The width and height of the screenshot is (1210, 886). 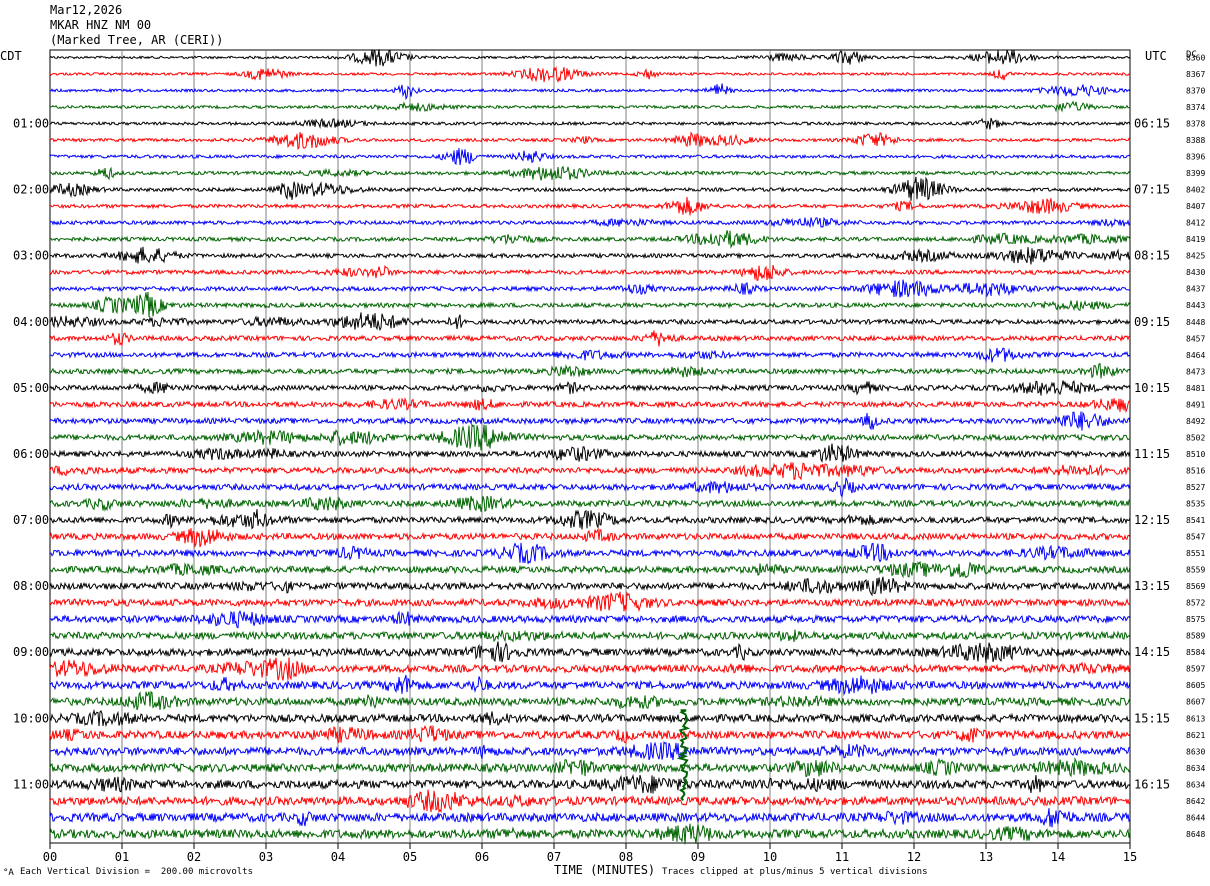 What do you see at coordinates (31, 454) in the screenshot?
I see `left-hour-label: 06:00` at bounding box center [31, 454].